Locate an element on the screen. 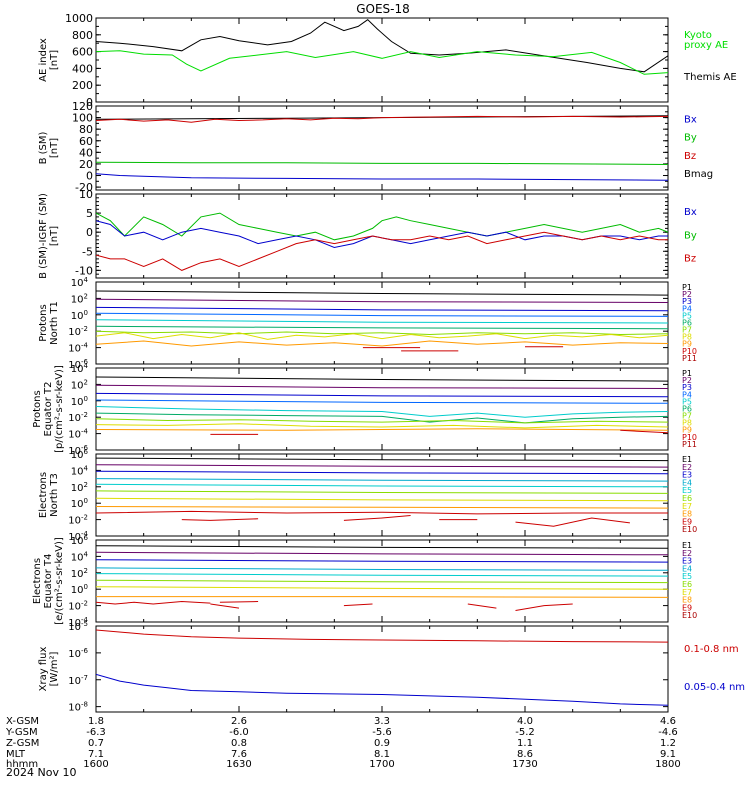 This screenshot has height=800, width=750. ytick-label: -5 is located at coordinates (87, 251).